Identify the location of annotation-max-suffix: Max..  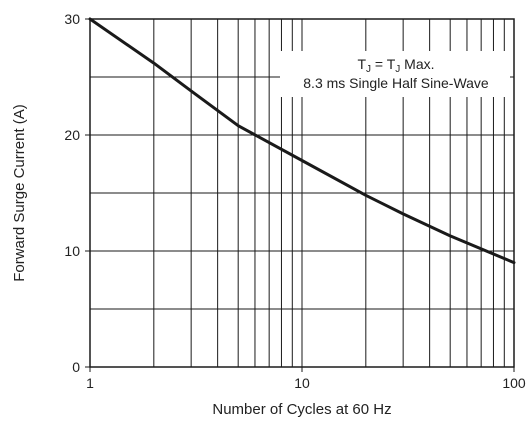
(417, 64).